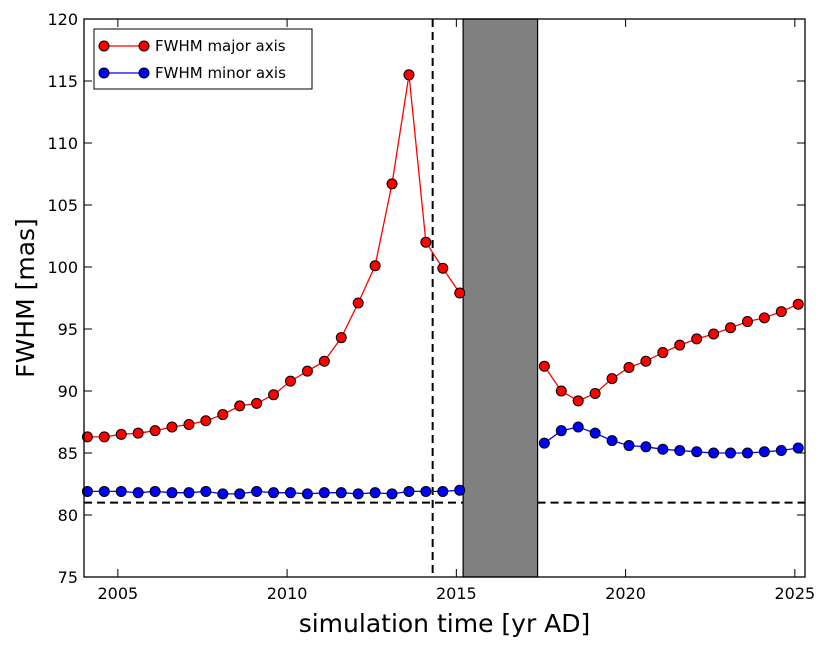  Describe the element at coordinates (68, 577) in the screenshot. I see `y-tick-label: 75` at that location.